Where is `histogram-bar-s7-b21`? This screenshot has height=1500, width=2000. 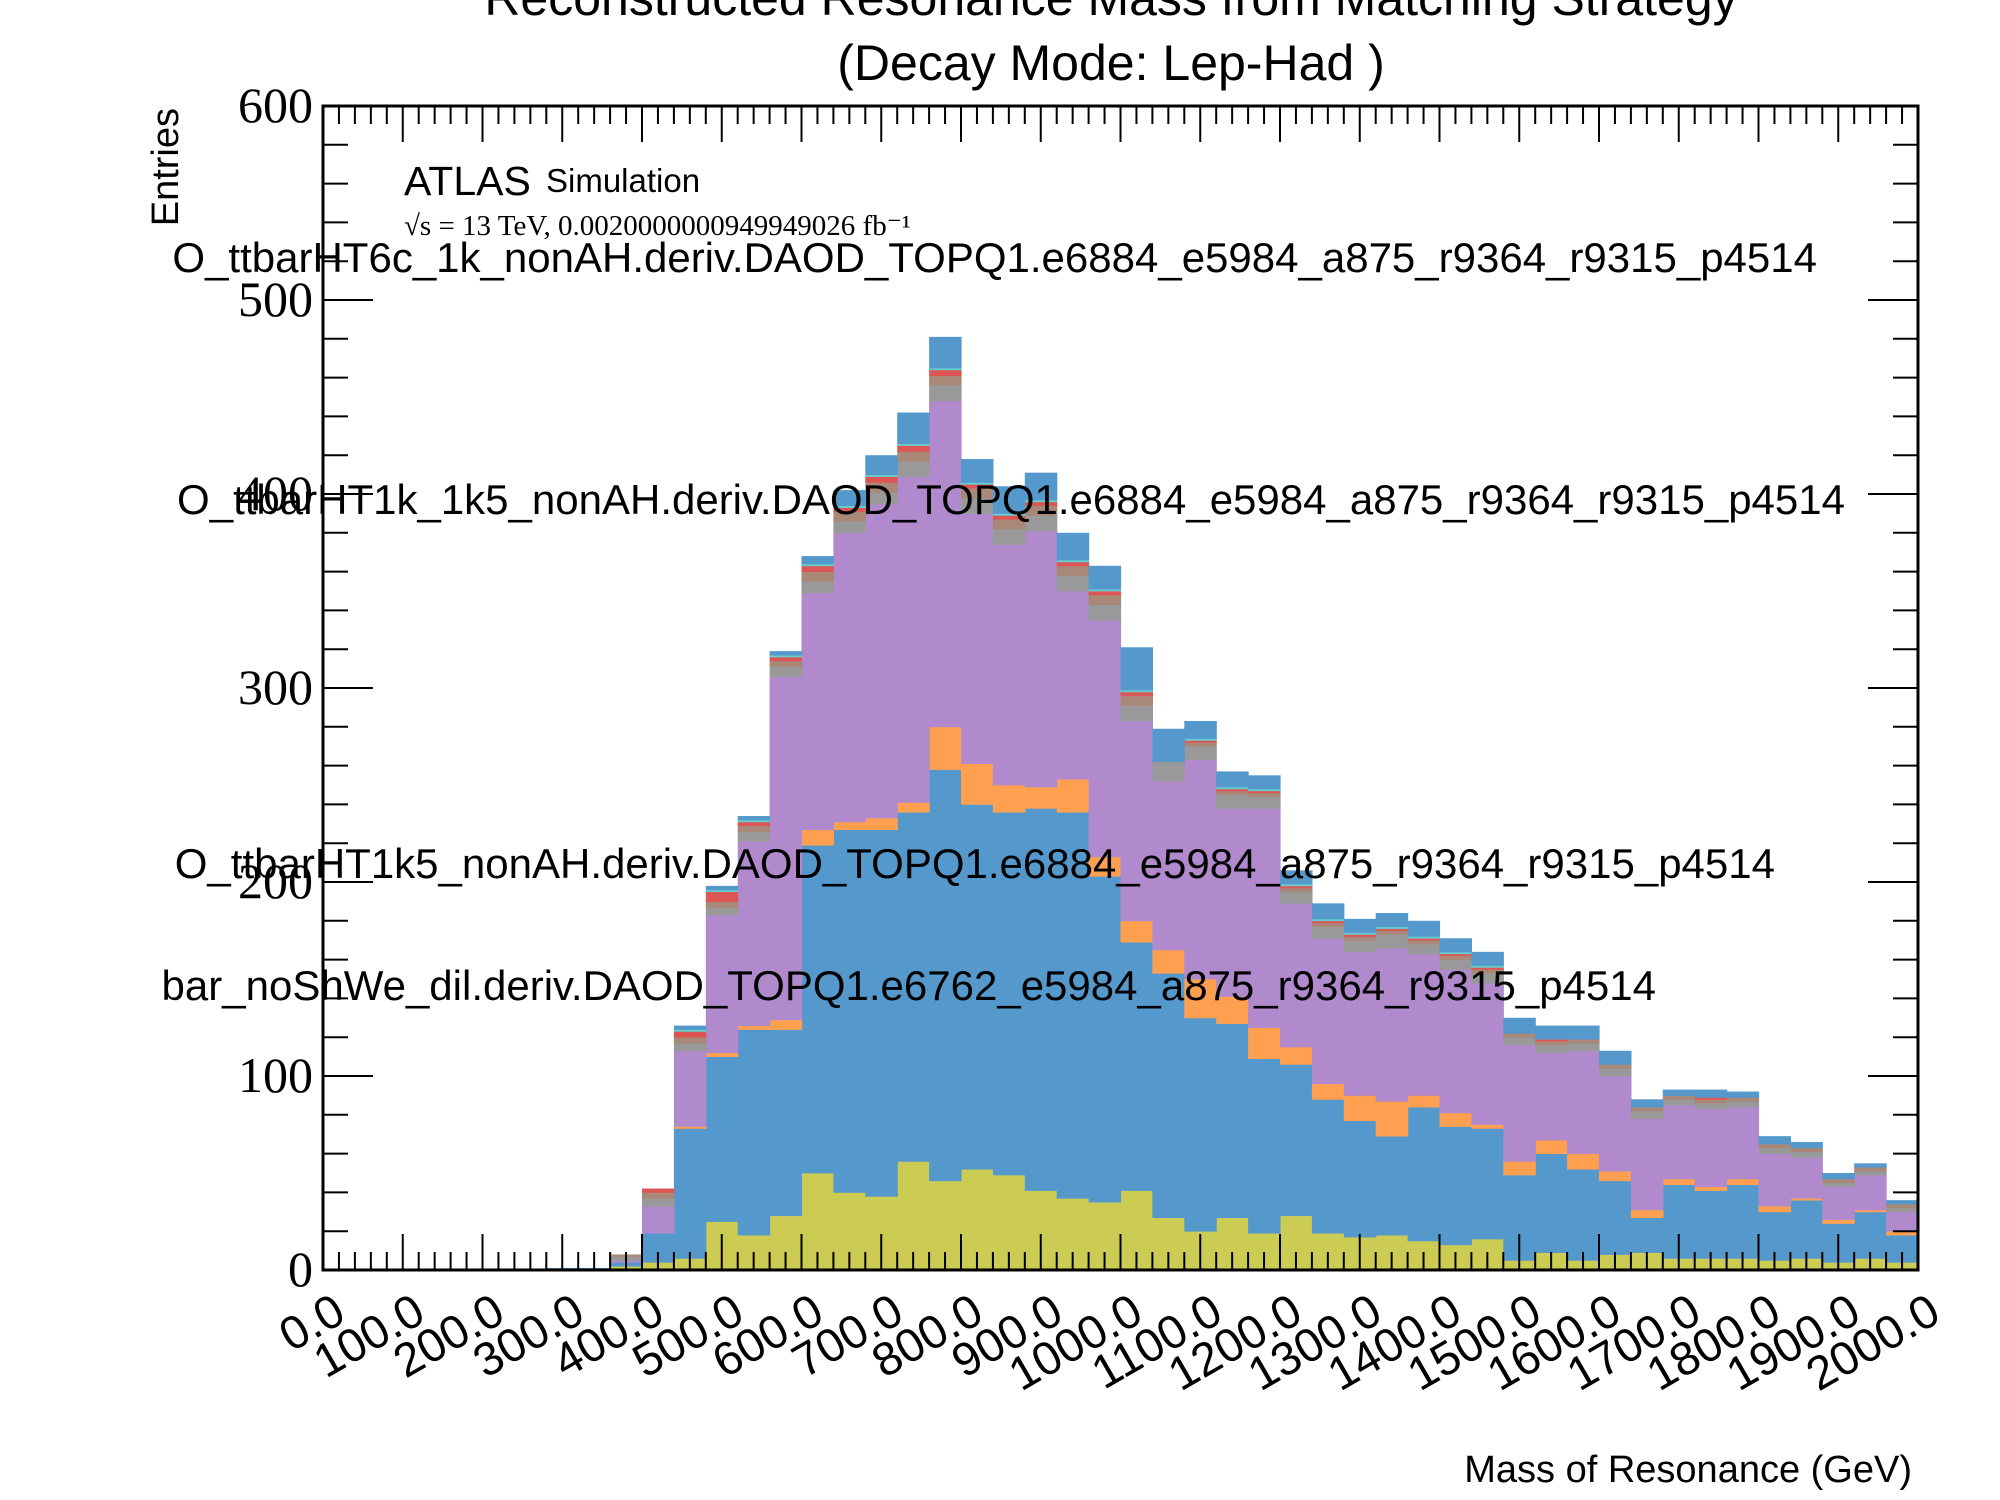
histogram-bar-s7-b21 is located at coordinates (1009, 514).